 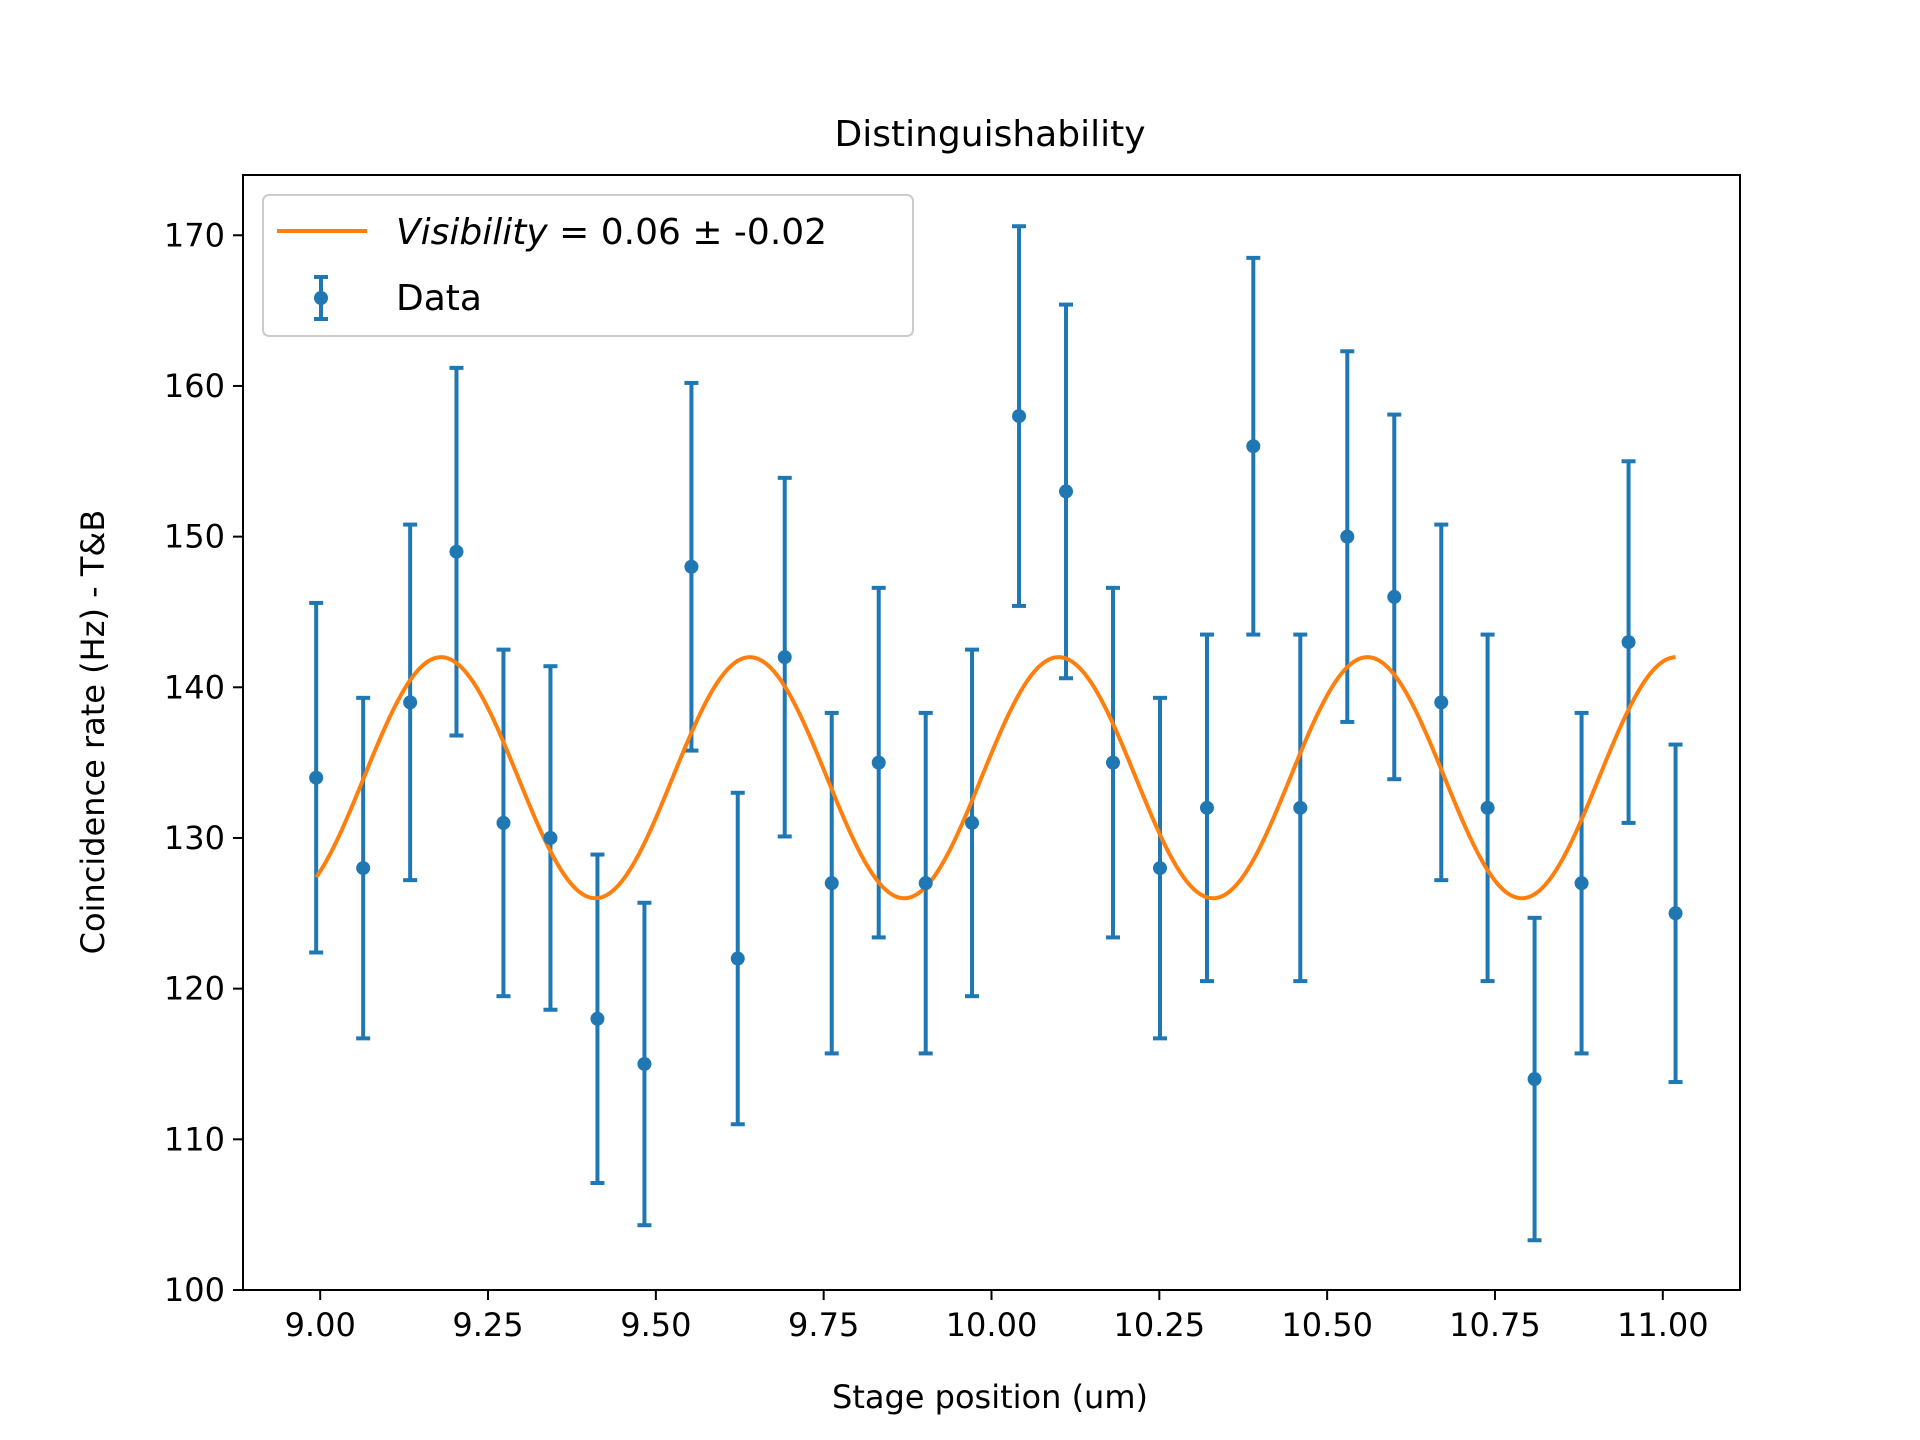 I want to click on legend: Visibility = 0.06 ± -0.02 Data, so click(x=588, y=265).